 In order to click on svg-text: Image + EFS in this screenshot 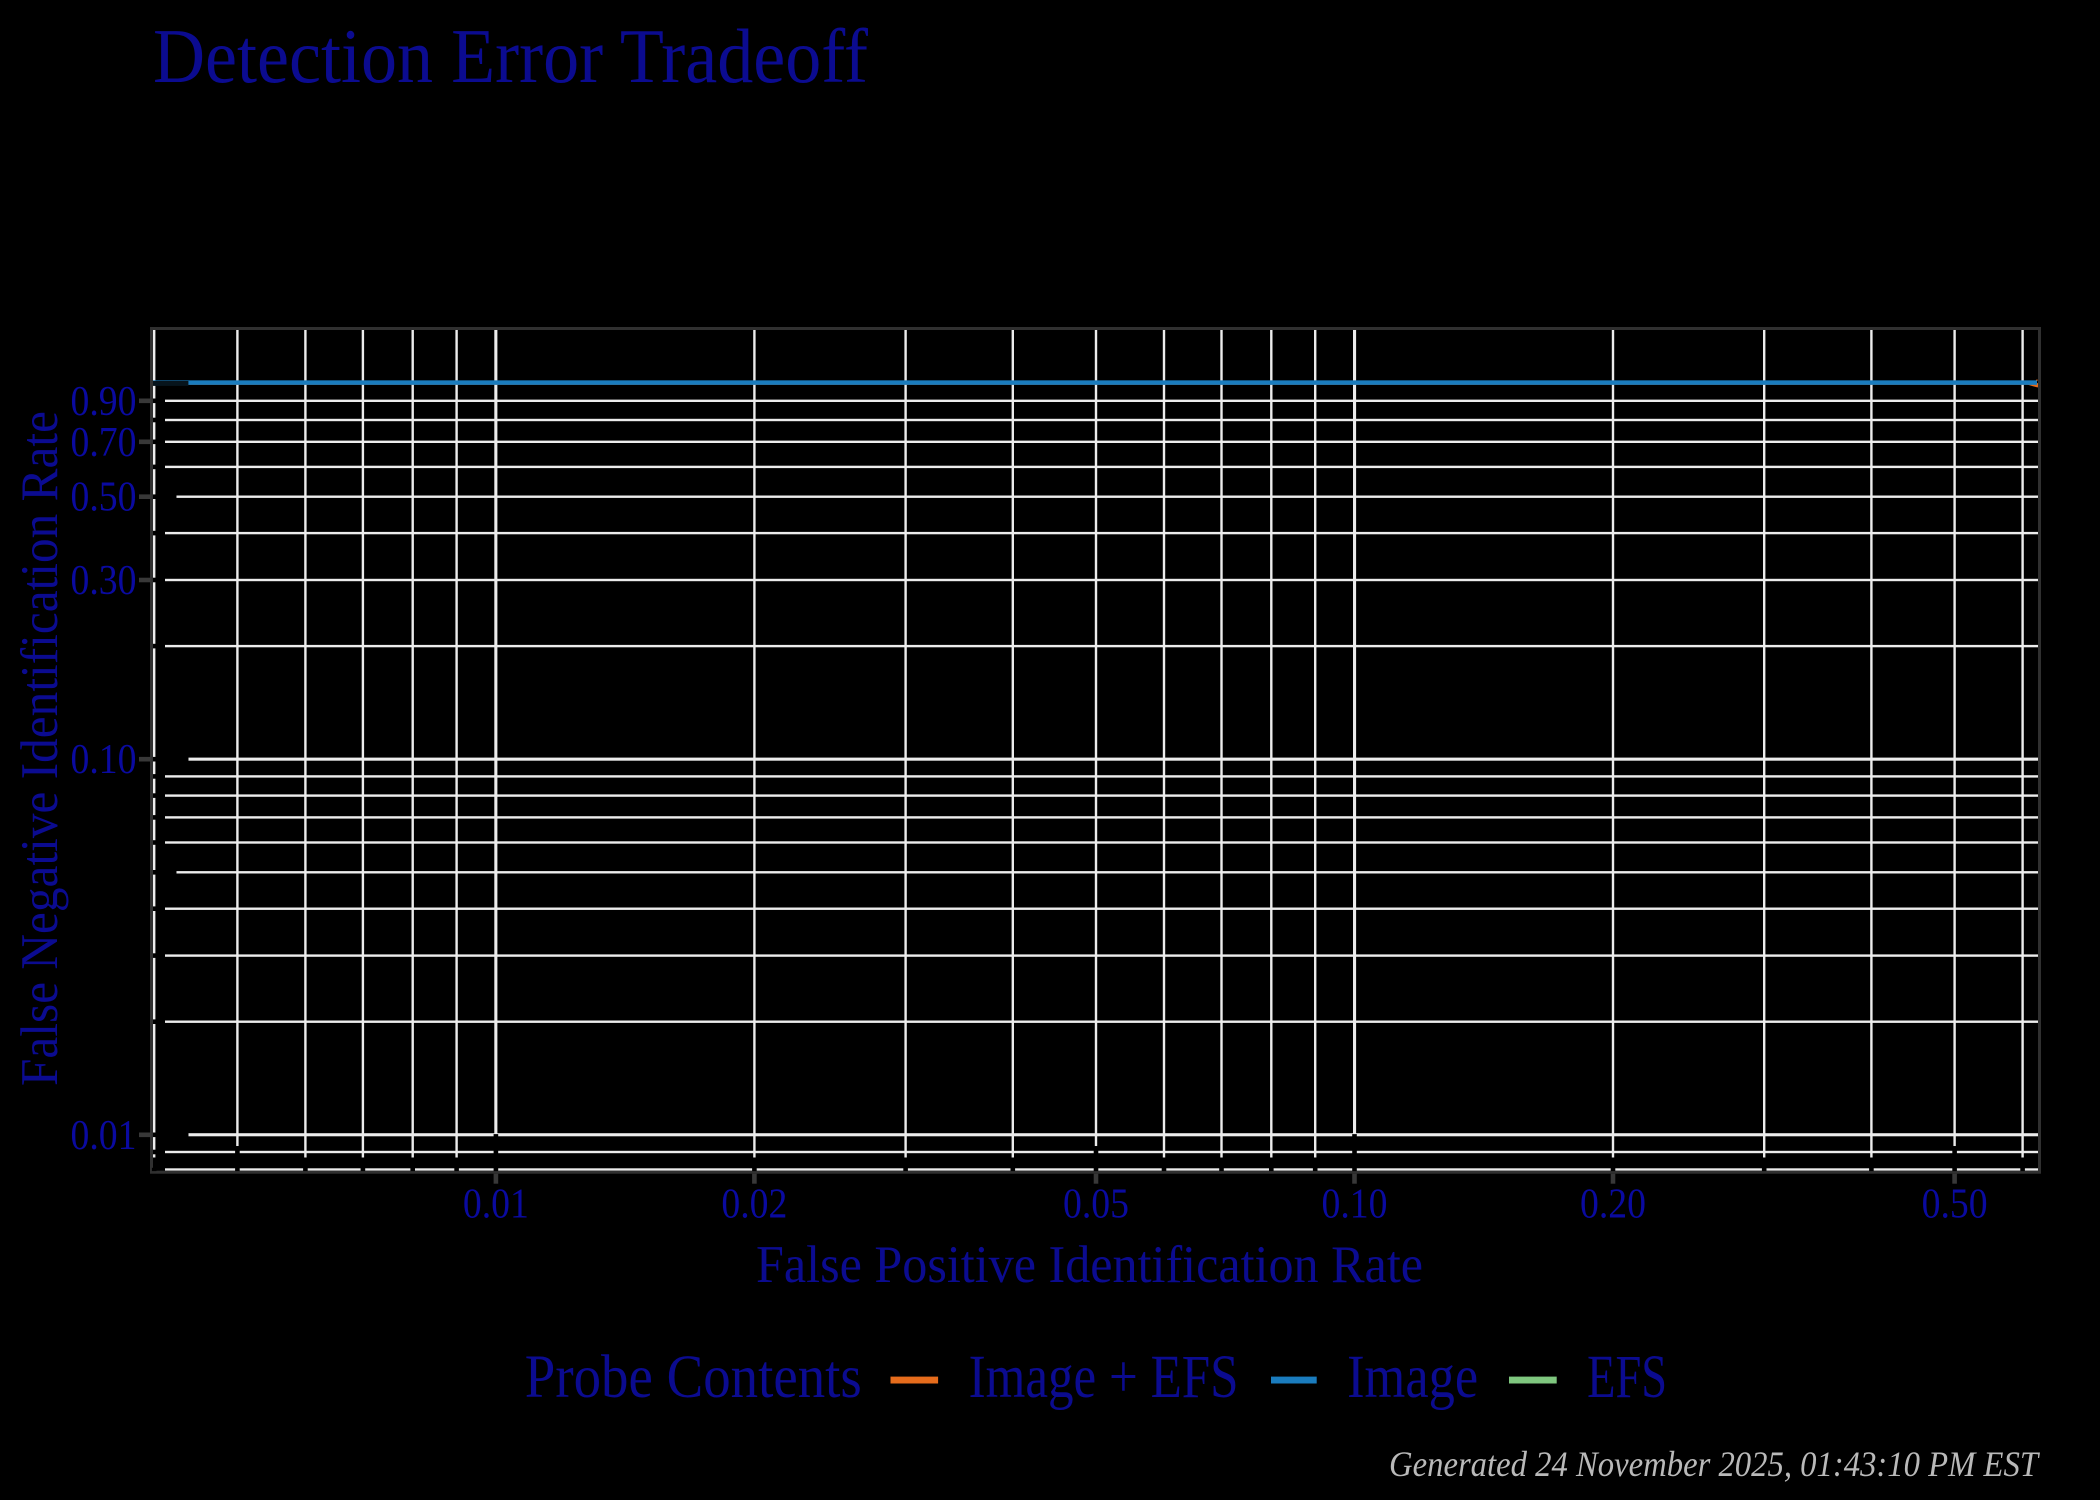, I will do `click(1104, 1377)`.